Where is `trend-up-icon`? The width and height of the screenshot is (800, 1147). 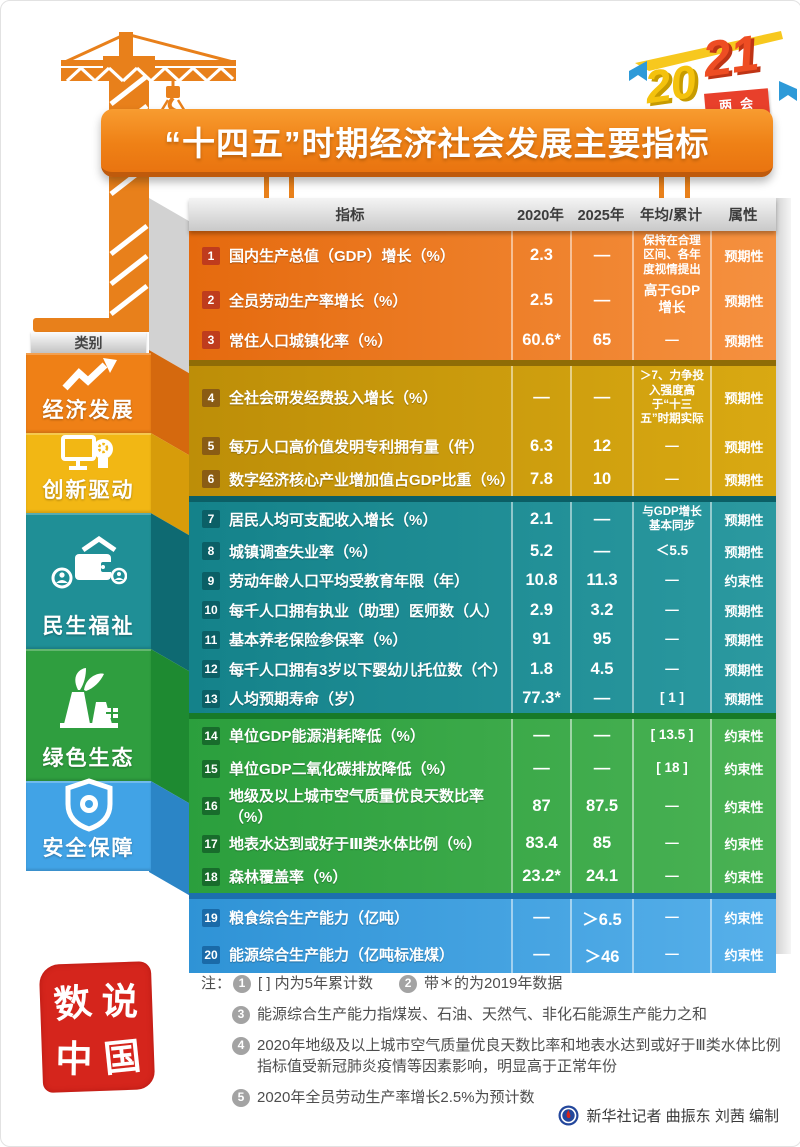 trend-up-icon is located at coordinates (89, 371).